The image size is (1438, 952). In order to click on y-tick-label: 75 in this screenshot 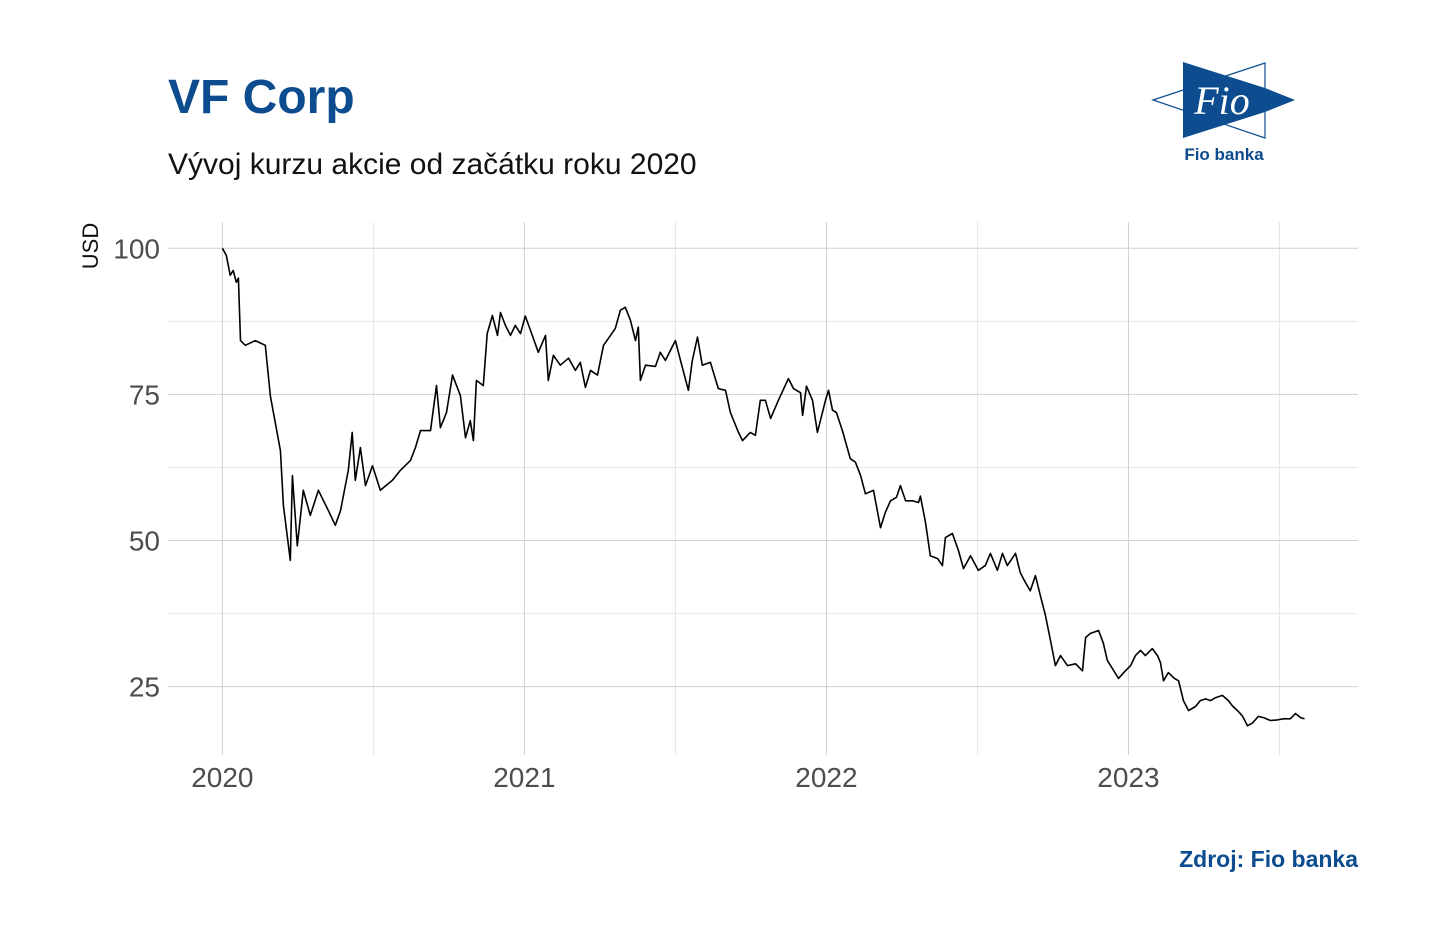, I will do `click(144, 394)`.